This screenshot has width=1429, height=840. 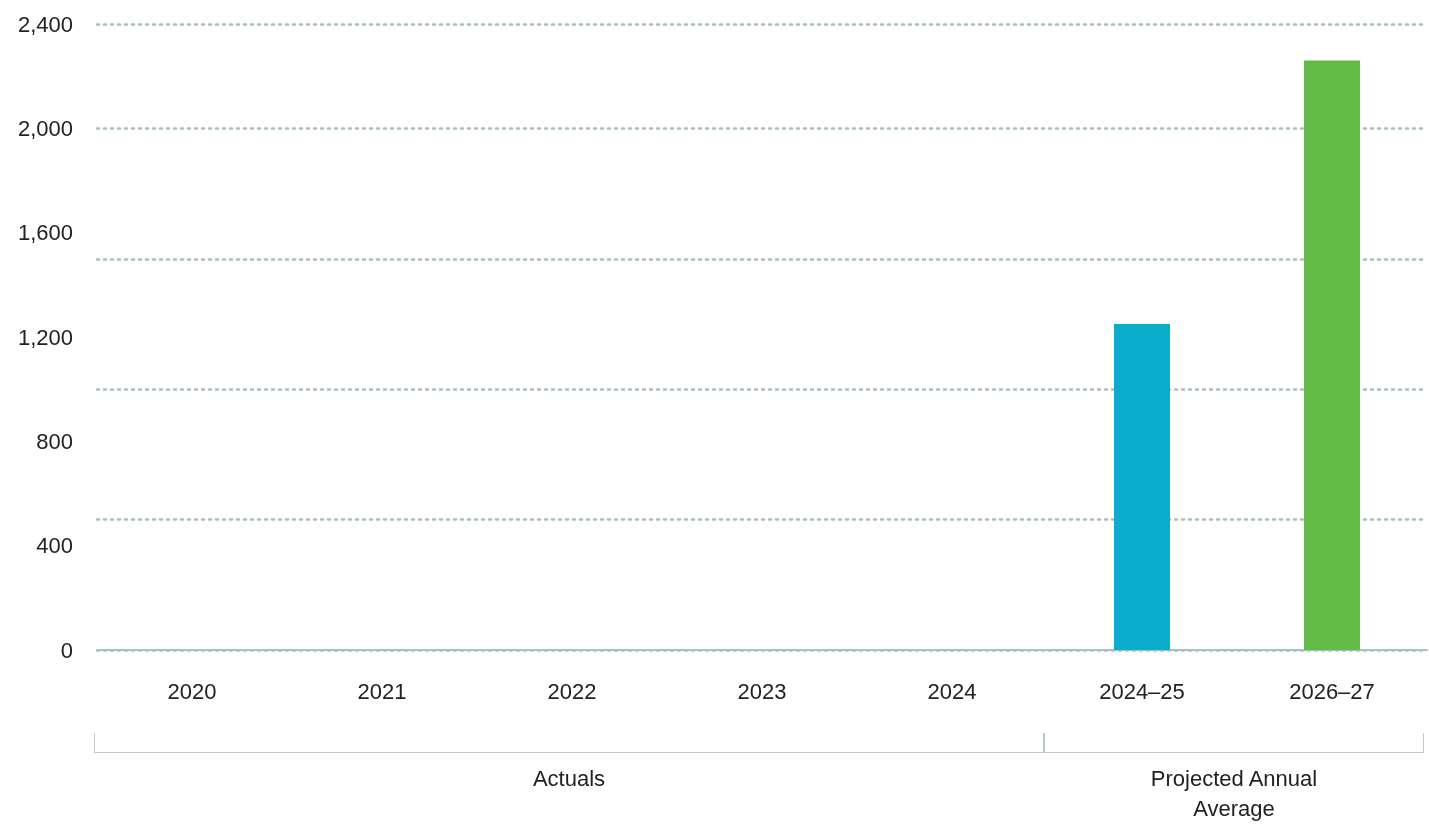 What do you see at coordinates (45, 24) in the screenshot?
I see `y-tick-label: 2,400` at bounding box center [45, 24].